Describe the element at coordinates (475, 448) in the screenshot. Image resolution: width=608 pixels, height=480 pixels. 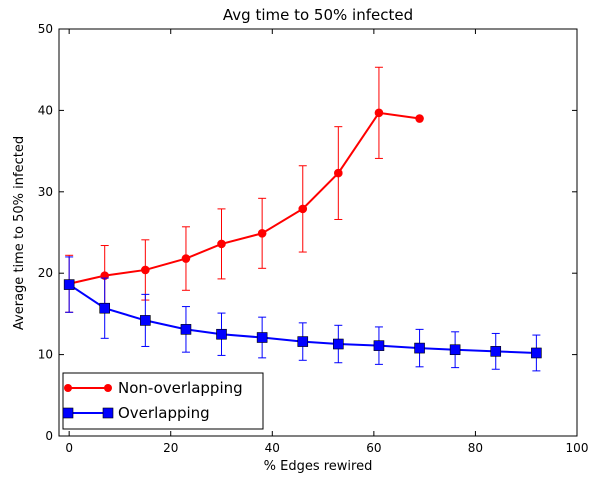
I see `x-tick-label: 80` at that location.